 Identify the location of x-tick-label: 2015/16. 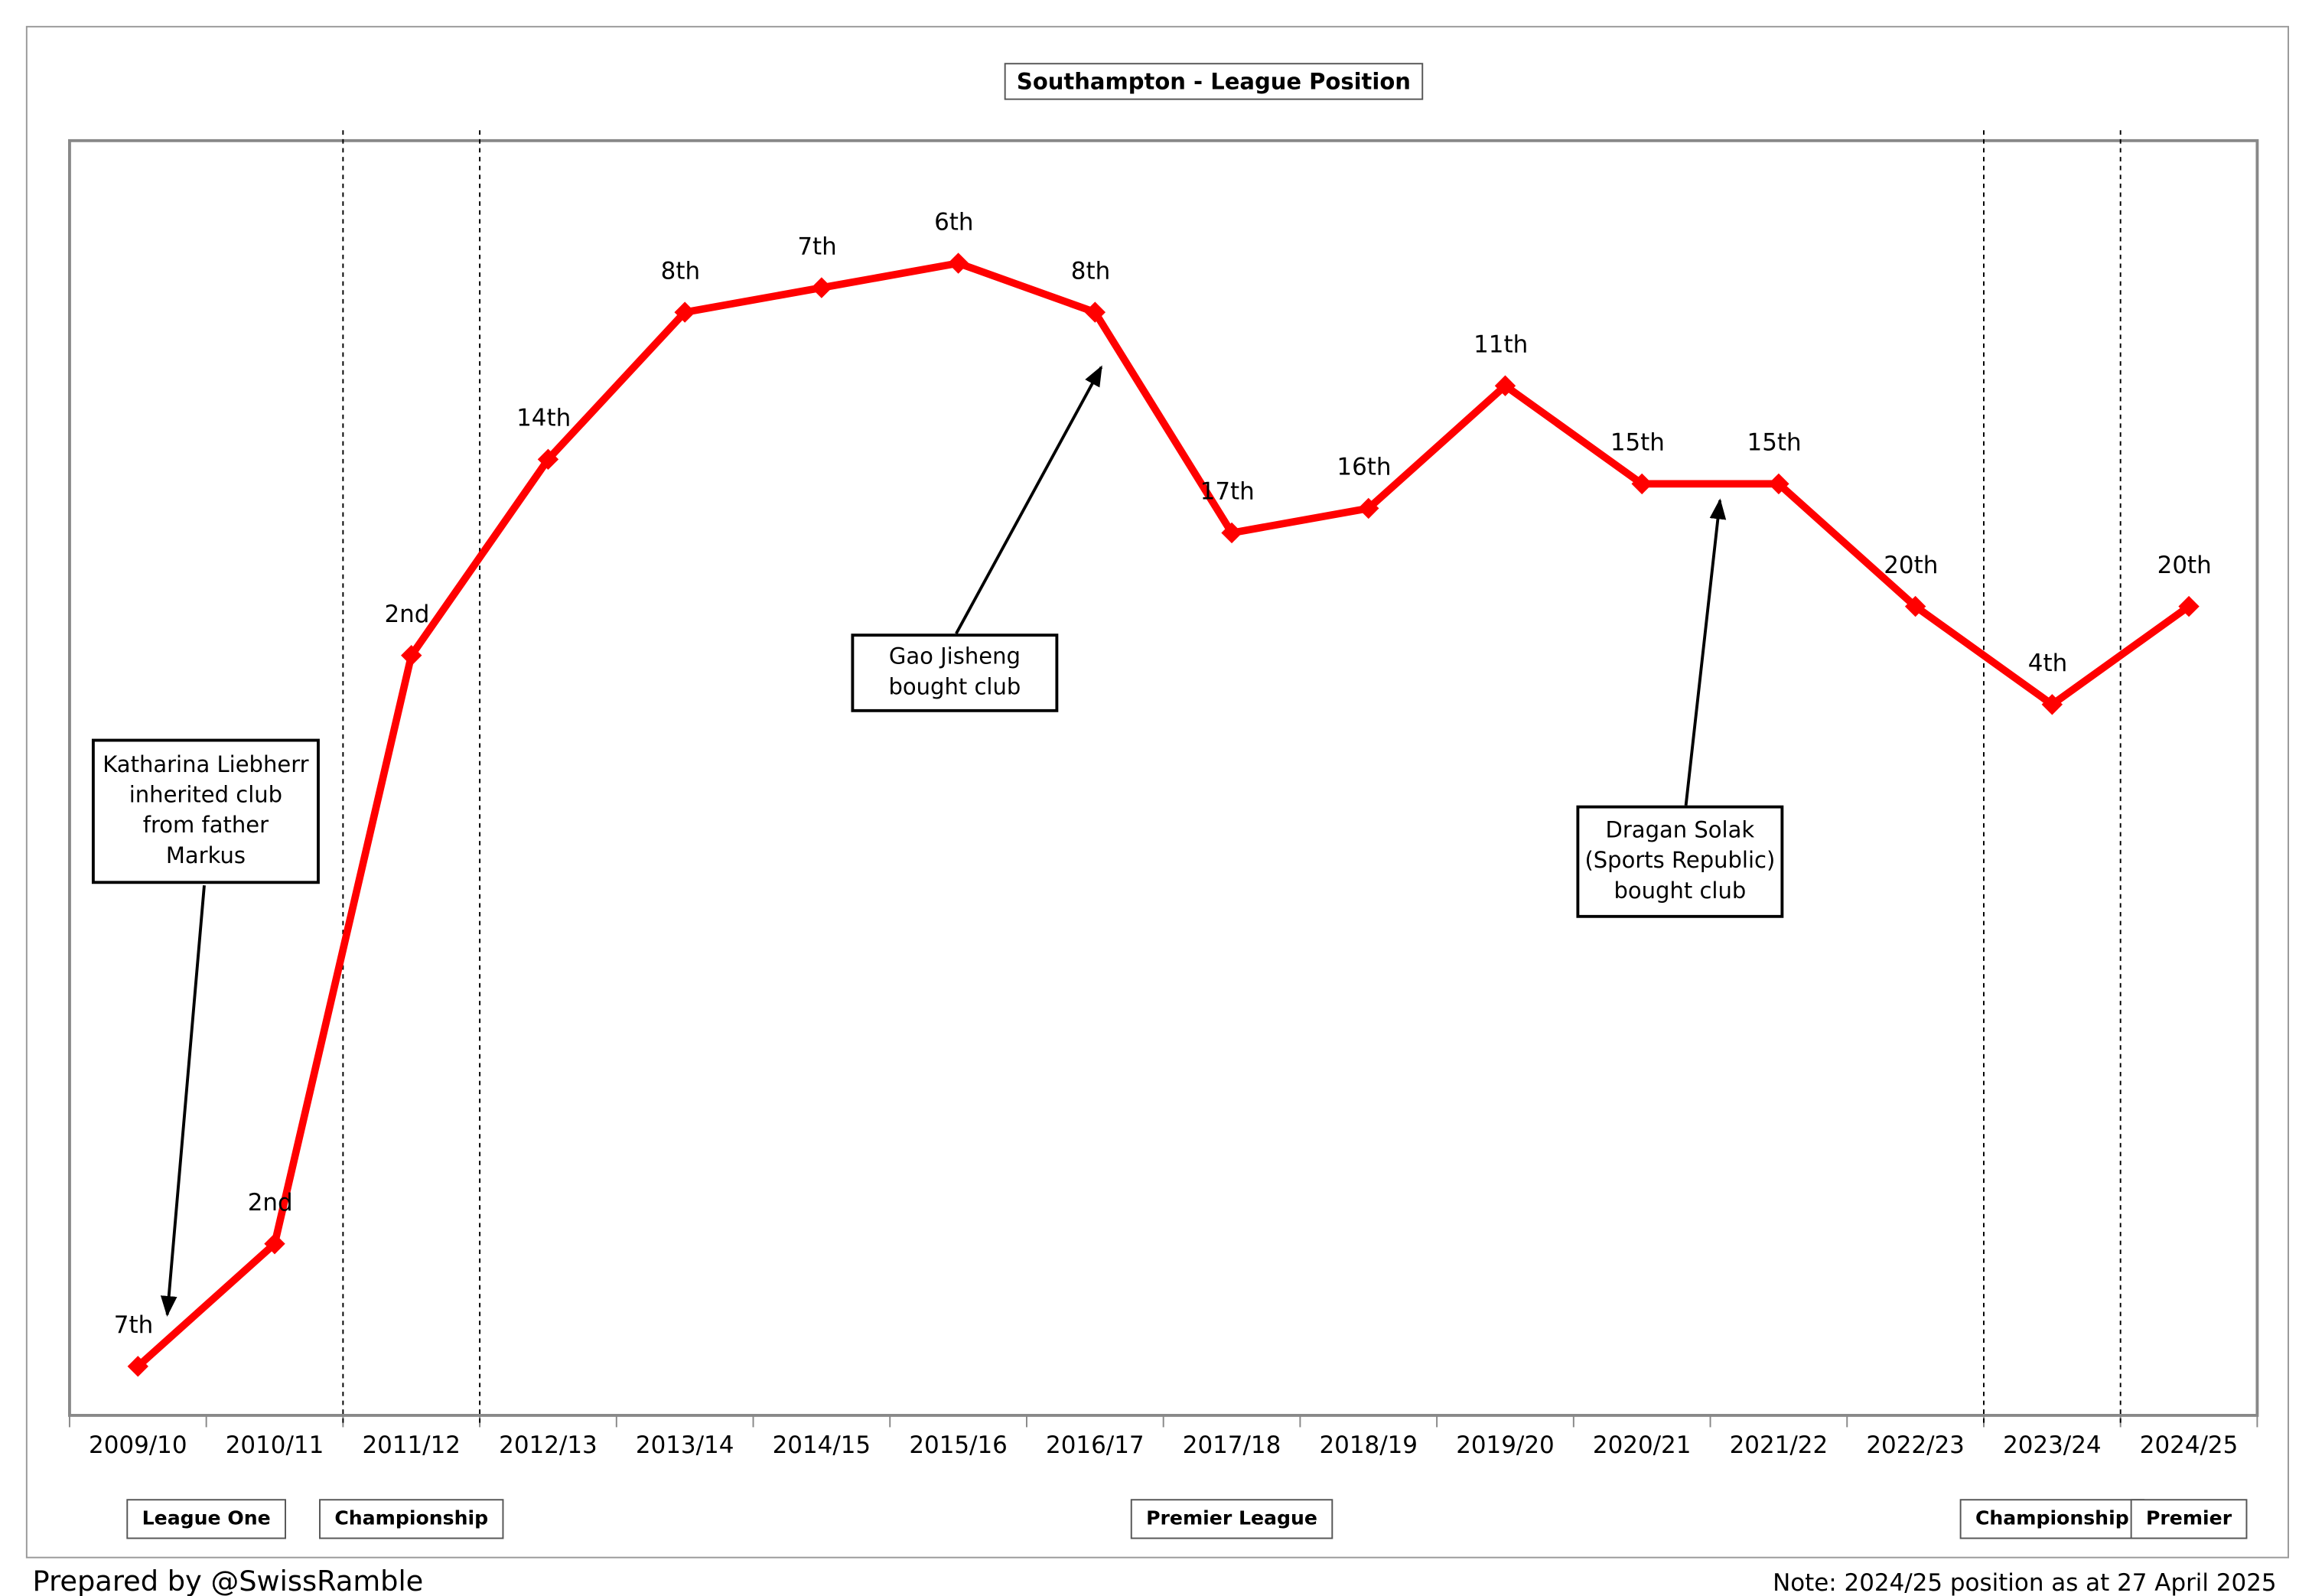
(959, 1445).